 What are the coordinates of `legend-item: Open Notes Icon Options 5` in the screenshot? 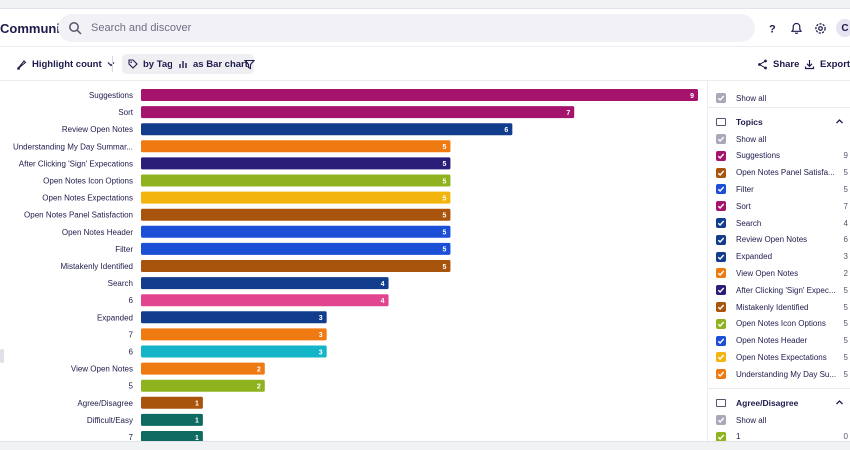 It's located at (783, 324).